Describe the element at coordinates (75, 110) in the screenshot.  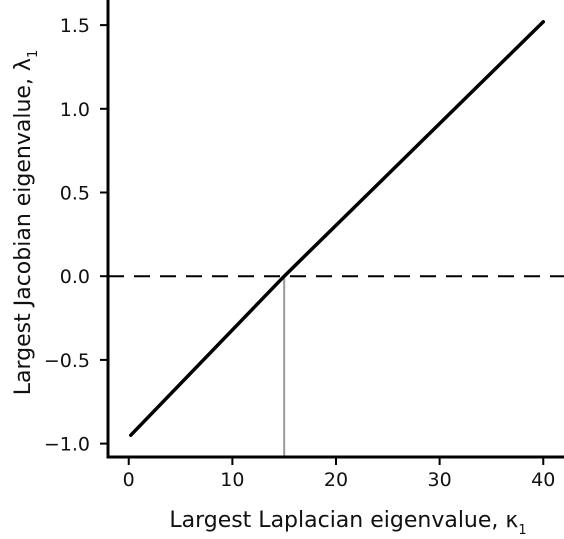
I see `y-tick-label: 1.0` at that location.